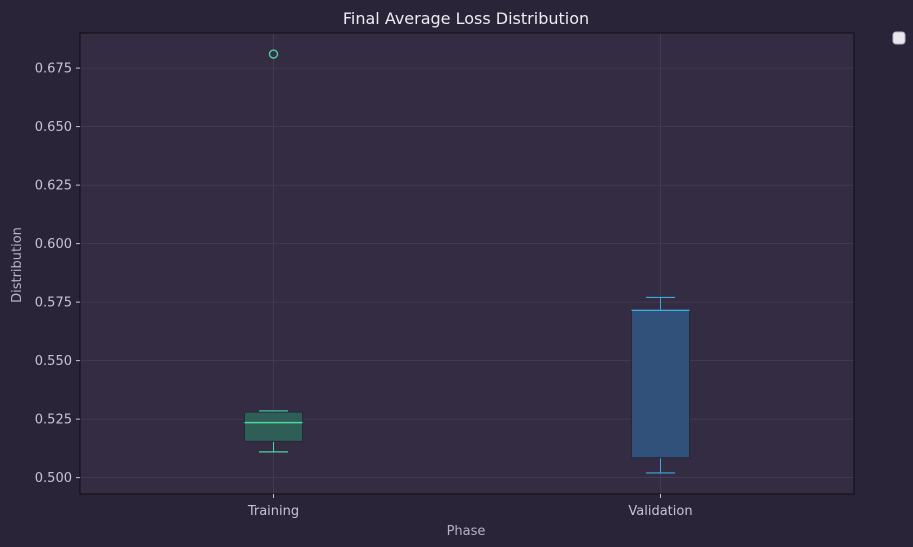 Image resolution: width=913 pixels, height=547 pixels. What do you see at coordinates (273, 251) in the screenshot?
I see `box-training` at bounding box center [273, 251].